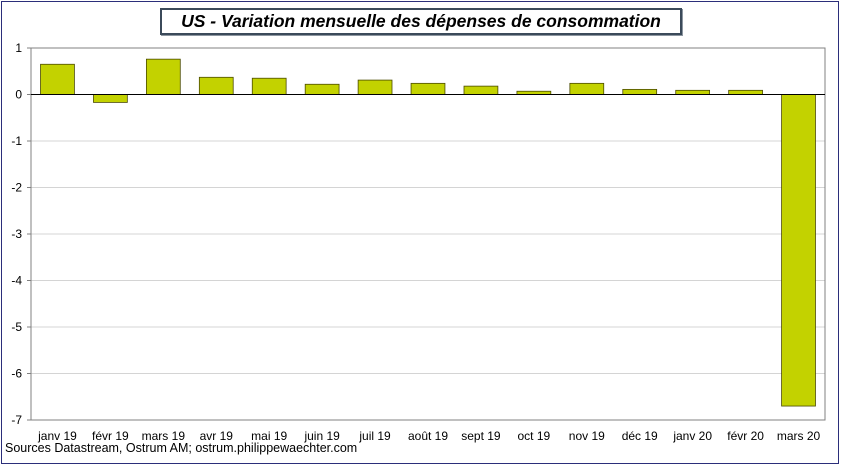  What do you see at coordinates (16, 281) in the screenshot?
I see `y-tick-label: -4` at bounding box center [16, 281].